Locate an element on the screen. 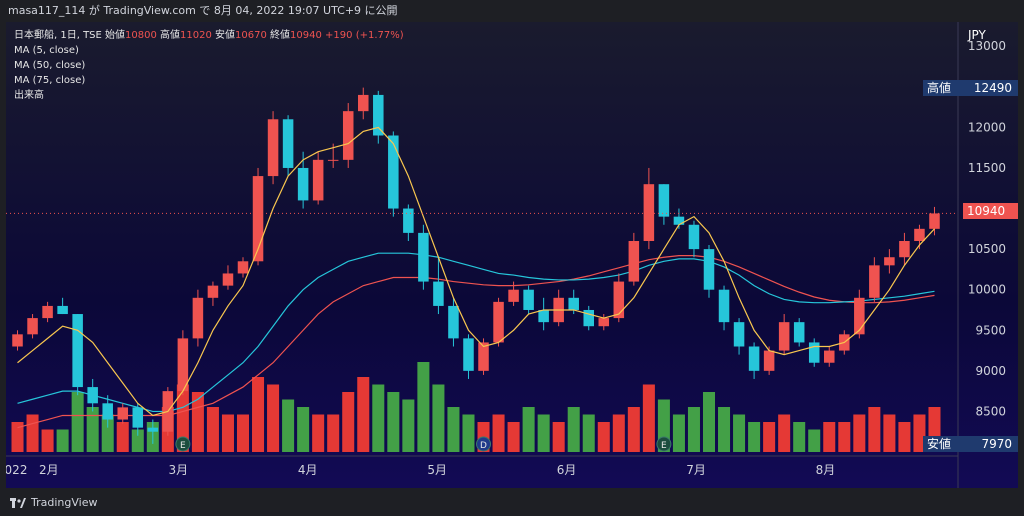 This screenshot has width=1024, height=516. event-marker-label: E is located at coordinates (664, 446).